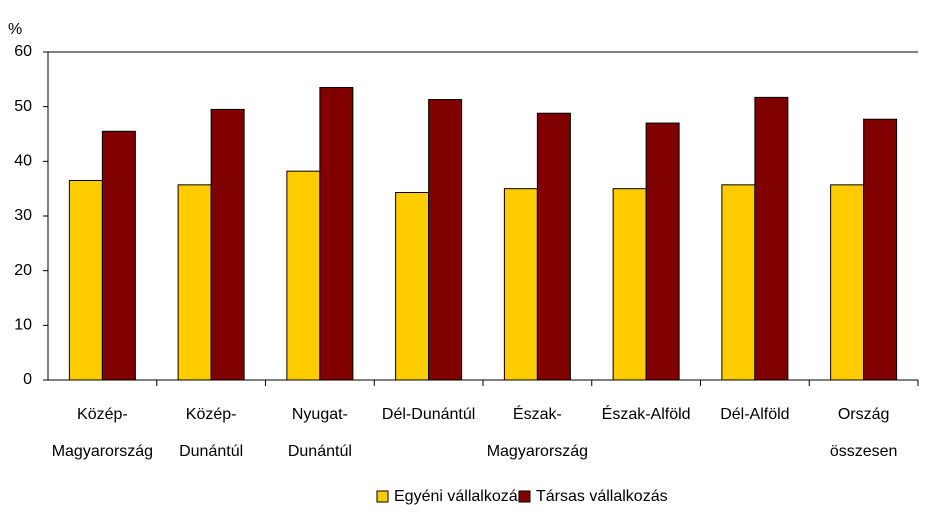  What do you see at coordinates (27, 379) in the screenshot?
I see `y-tick-label: 0` at bounding box center [27, 379].